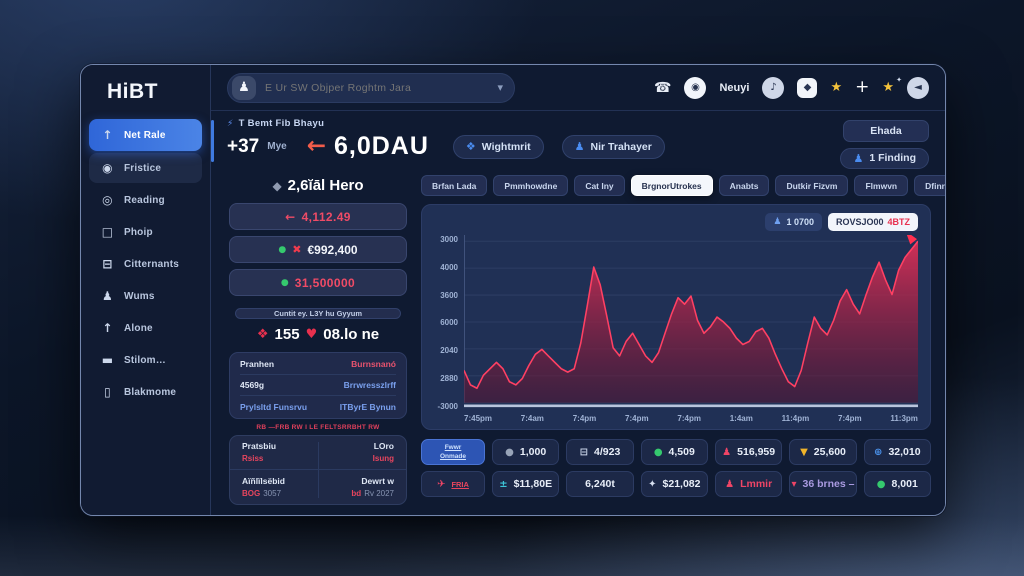  Describe the element at coordinates (318, 313) in the screenshot. I see `info-pill: Cuntit ey. L3Y hu Gyyum` at that location.